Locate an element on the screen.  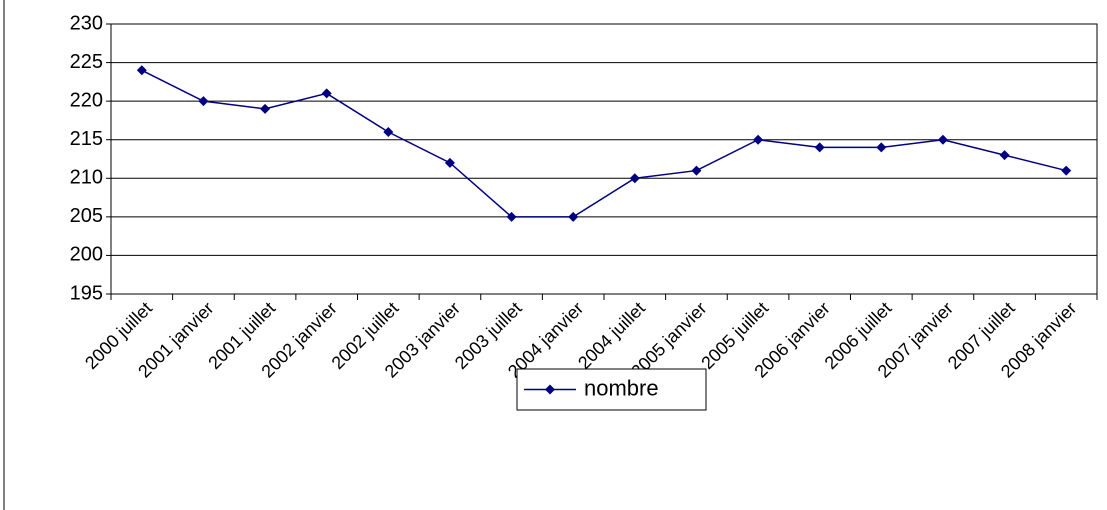
y-tick-label: 200 is located at coordinates (86, 255).